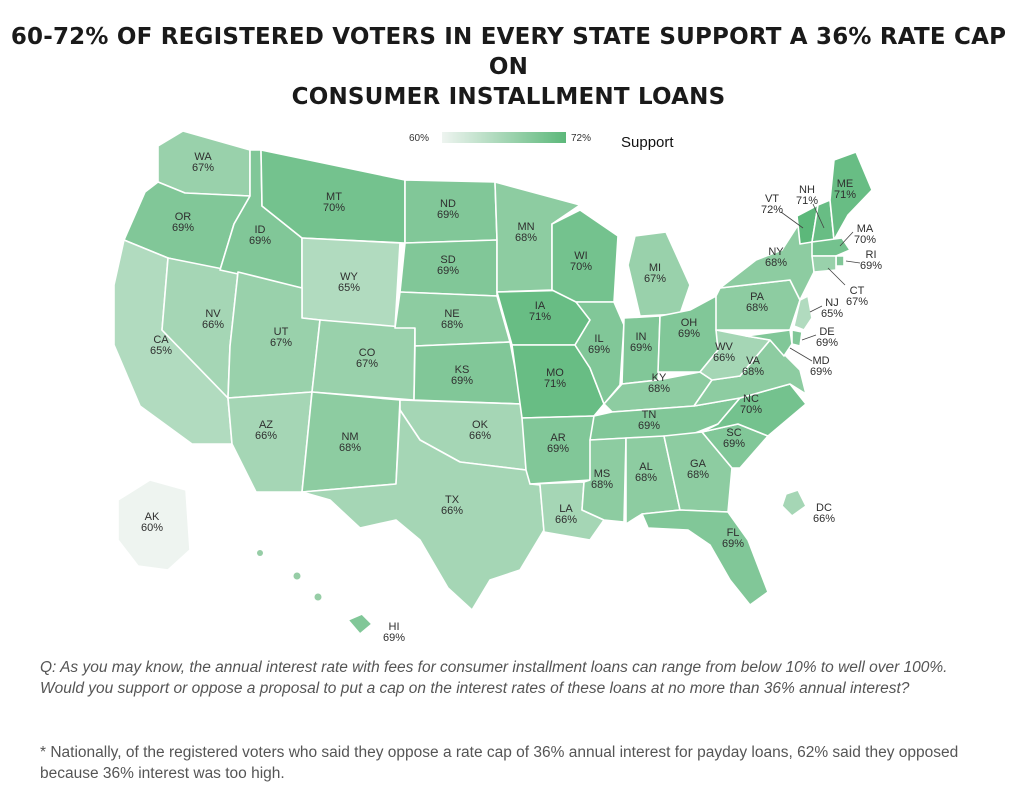 This screenshot has height=800, width=1017. I want to click on label-ut-code: UT, so click(281, 332).